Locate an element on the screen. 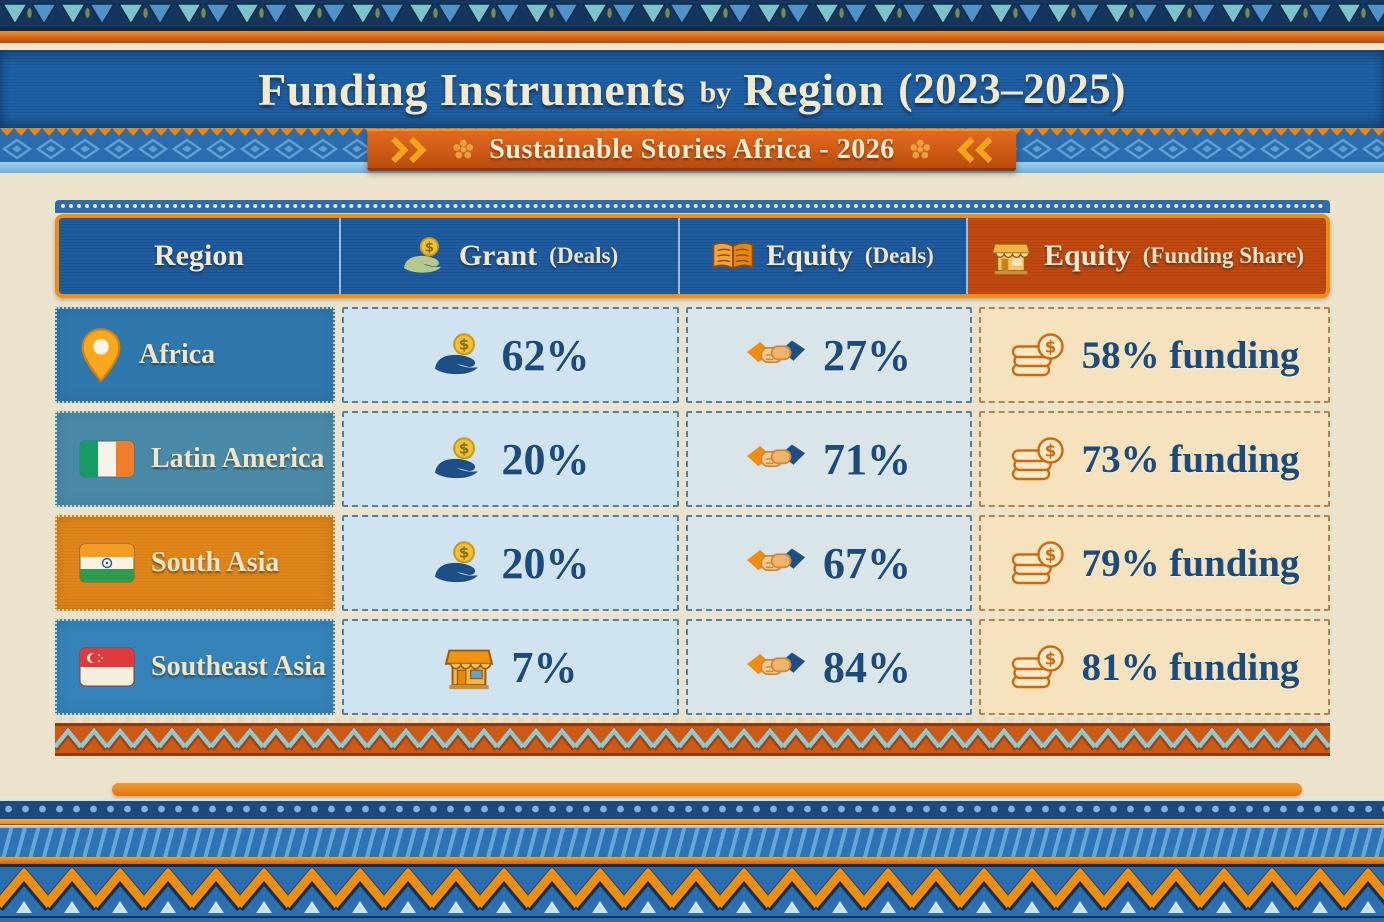 The image size is (1384, 922). equity-funding-cell-africa: $ 58% funding is located at coordinates (1154, 355).